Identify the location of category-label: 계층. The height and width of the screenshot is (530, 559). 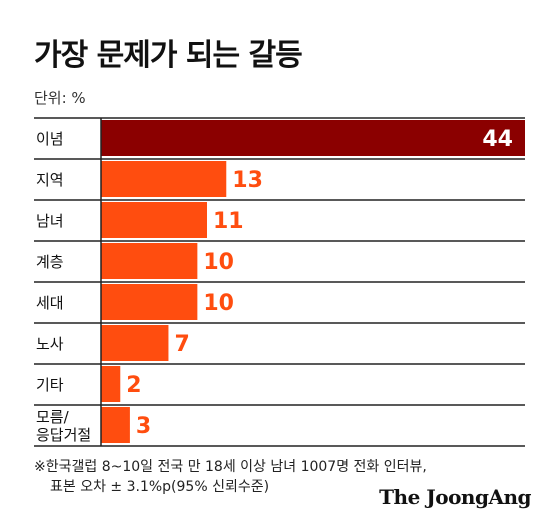
(50, 262).